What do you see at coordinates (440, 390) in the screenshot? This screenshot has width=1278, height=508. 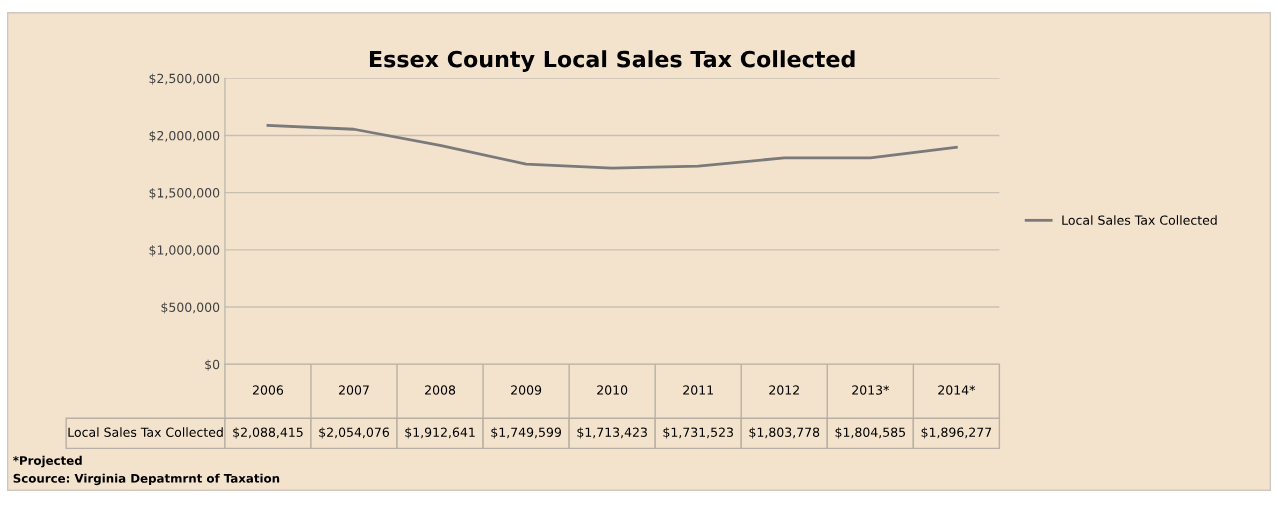 I see `x-tick-label: 2008` at bounding box center [440, 390].